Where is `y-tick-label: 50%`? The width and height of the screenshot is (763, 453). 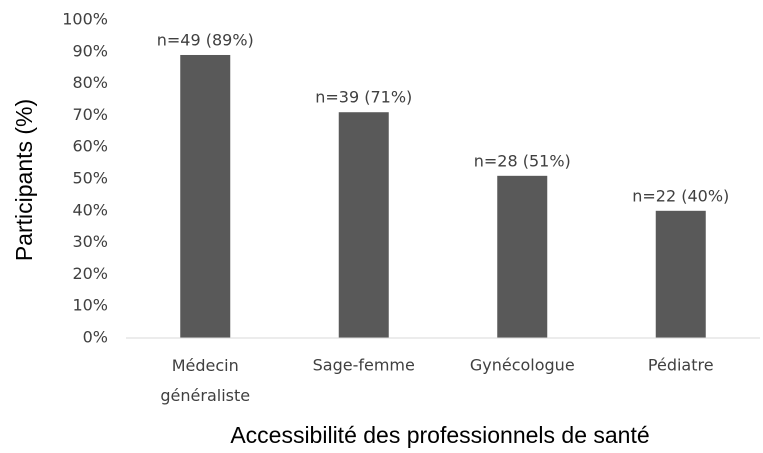
y-tick-label: 50% is located at coordinates (90, 178).